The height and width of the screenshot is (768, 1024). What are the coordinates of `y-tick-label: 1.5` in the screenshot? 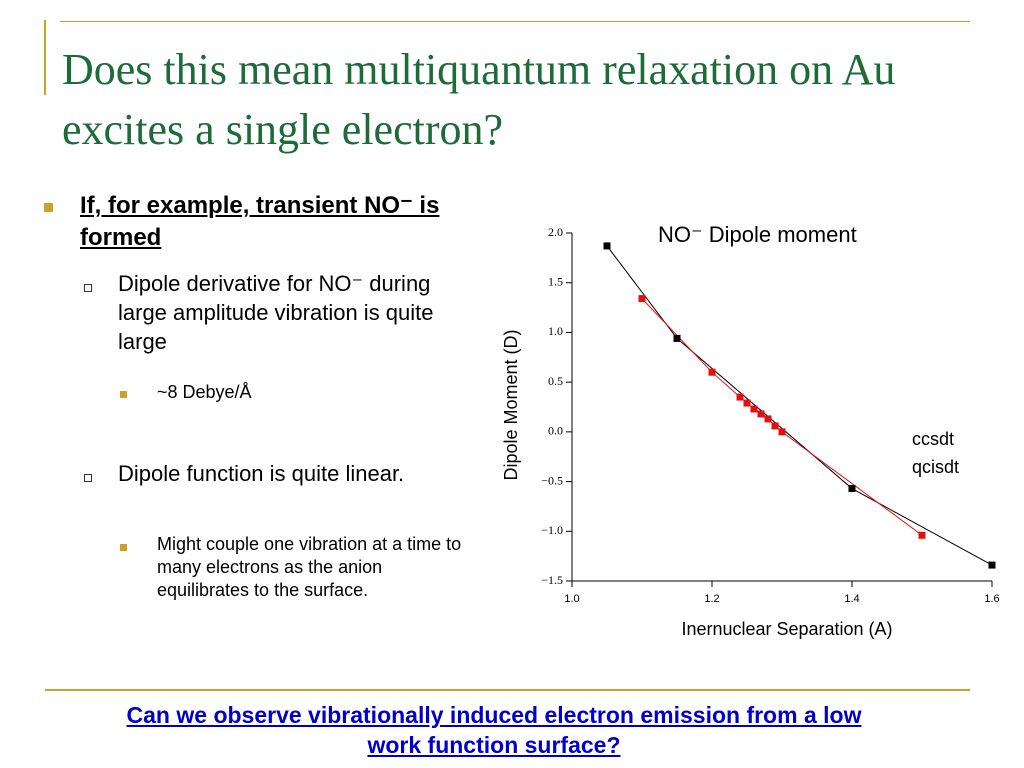 It's located at (555, 281).